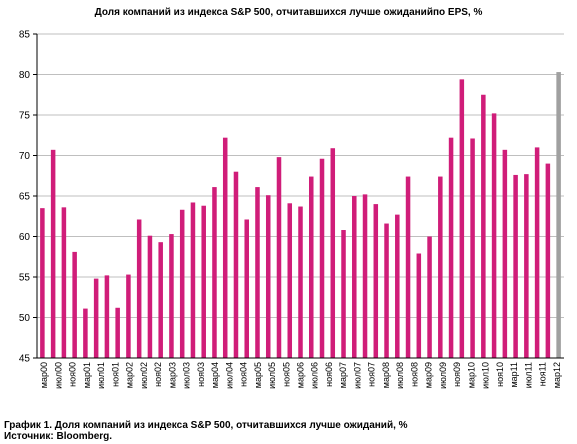 The image size is (577, 444). What do you see at coordinates (187, 375) in the screenshot?
I see `x-tick-label: июл03` at bounding box center [187, 375].